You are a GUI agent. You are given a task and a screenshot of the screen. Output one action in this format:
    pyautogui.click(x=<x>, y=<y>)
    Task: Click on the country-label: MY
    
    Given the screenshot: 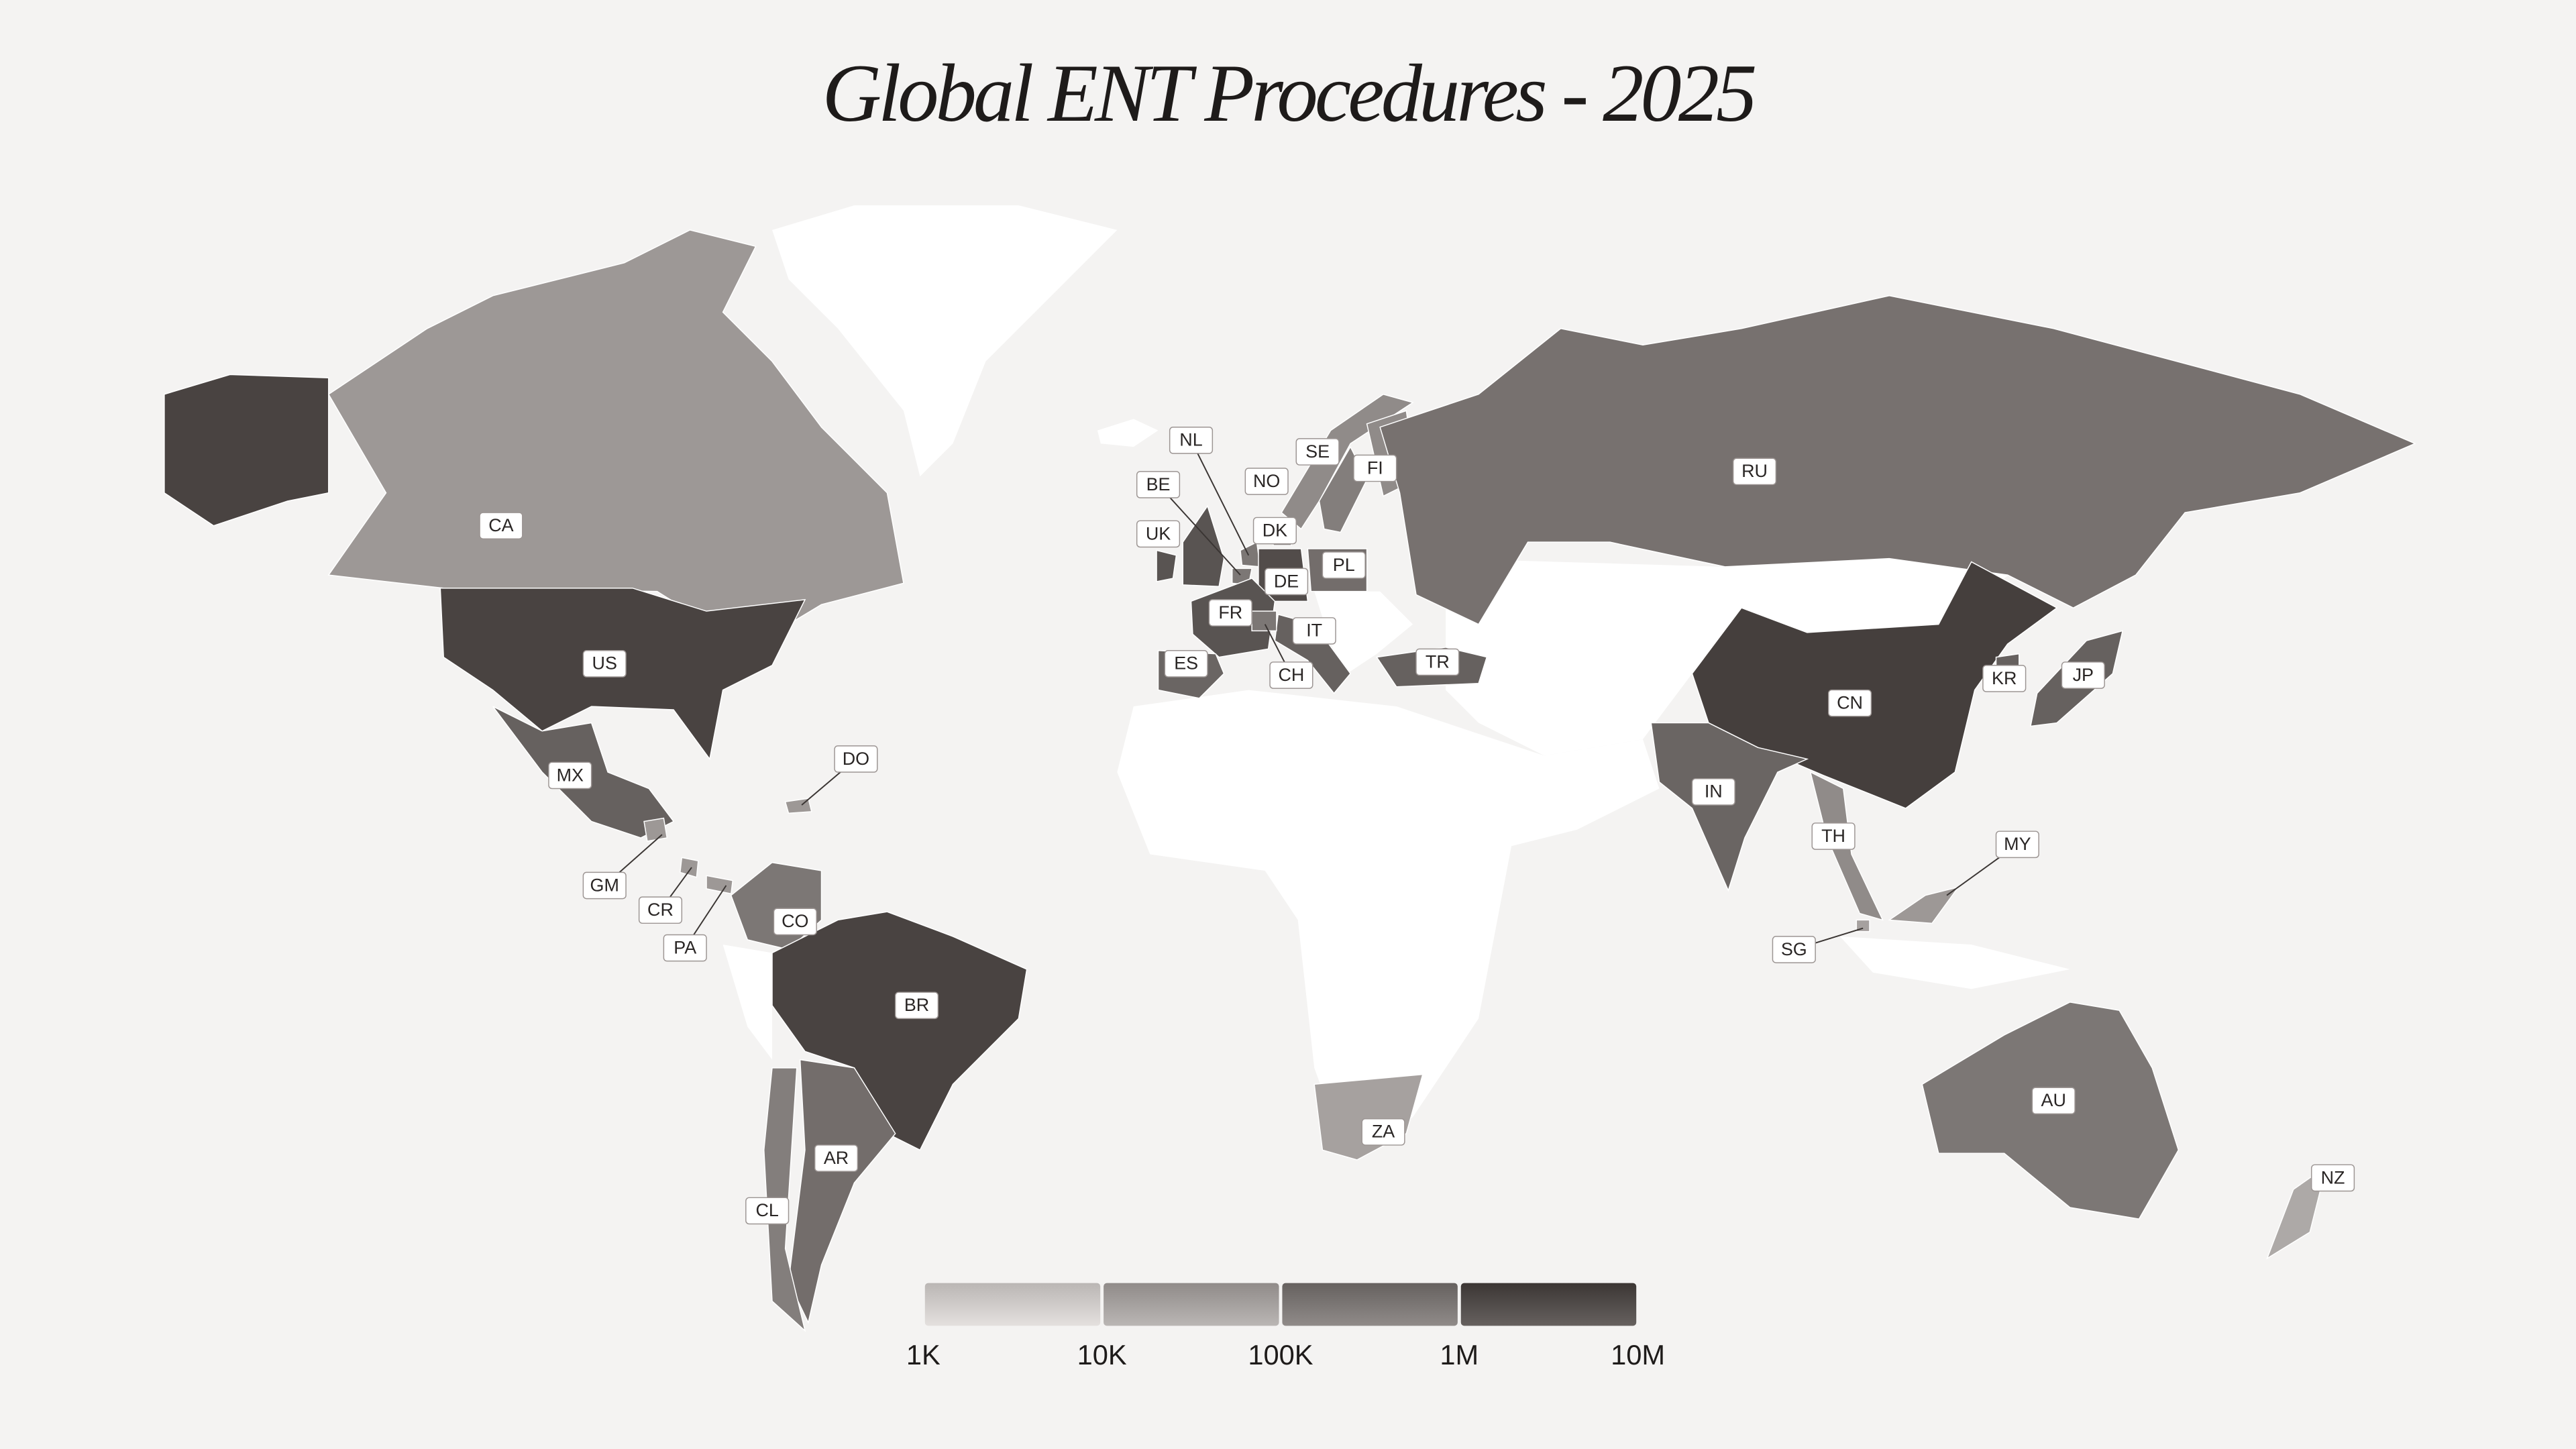 What is the action you would take?
    pyautogui.click(x=2017, y=844)
    